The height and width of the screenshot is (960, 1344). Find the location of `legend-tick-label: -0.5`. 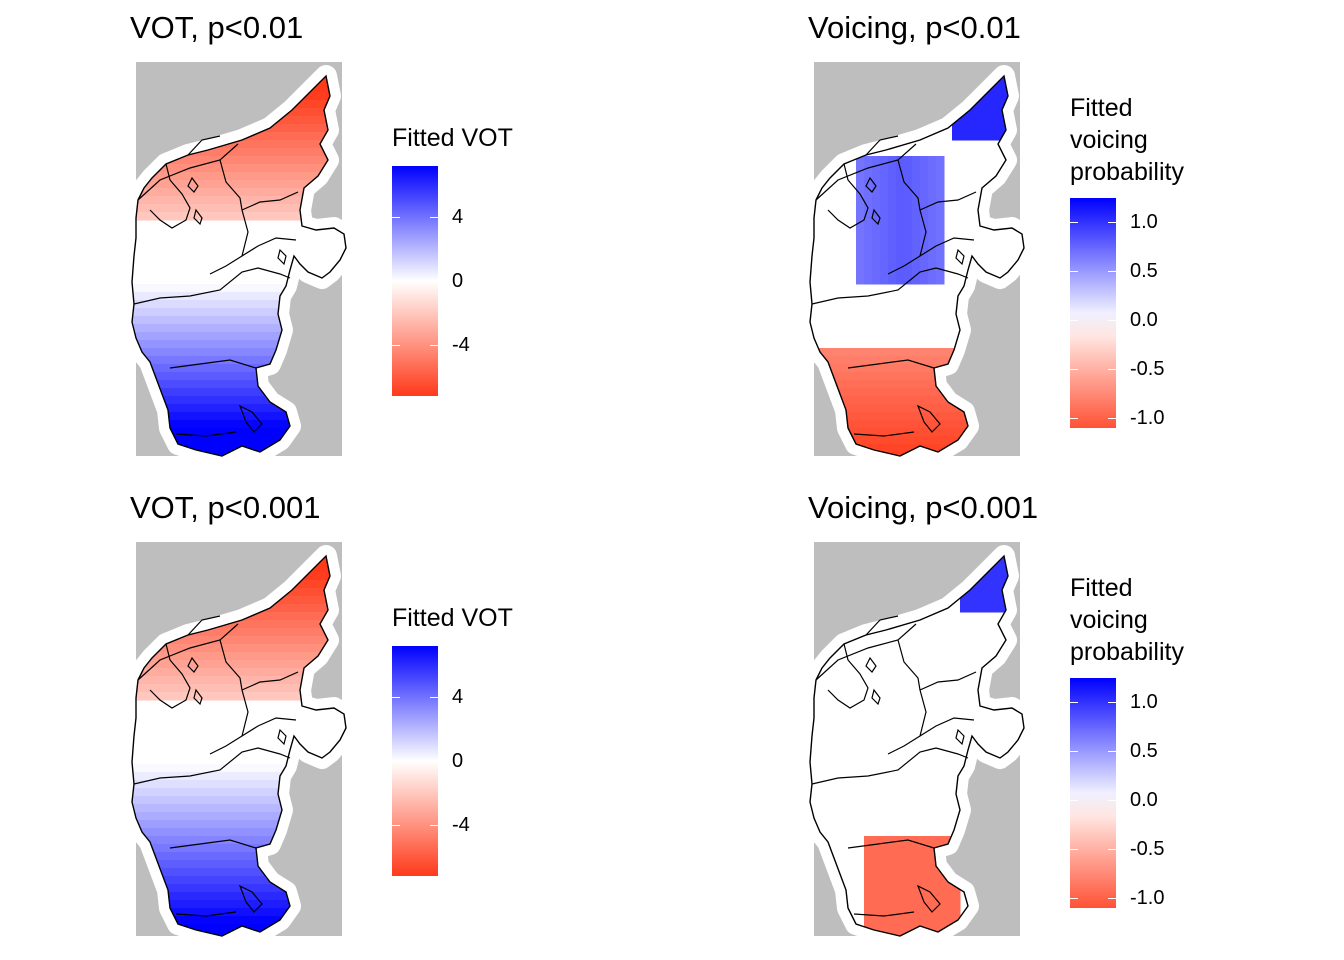

legend-tick-label: -0.5 is located at coordinates (1147, 369).